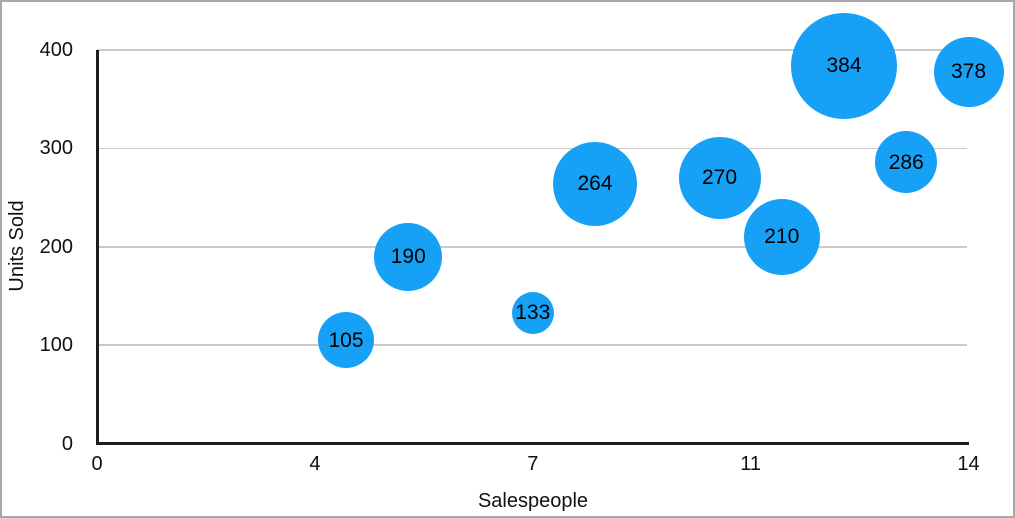 The image size is (1015, 518). I want to click on bubble-label: 190, so click(408, 257).